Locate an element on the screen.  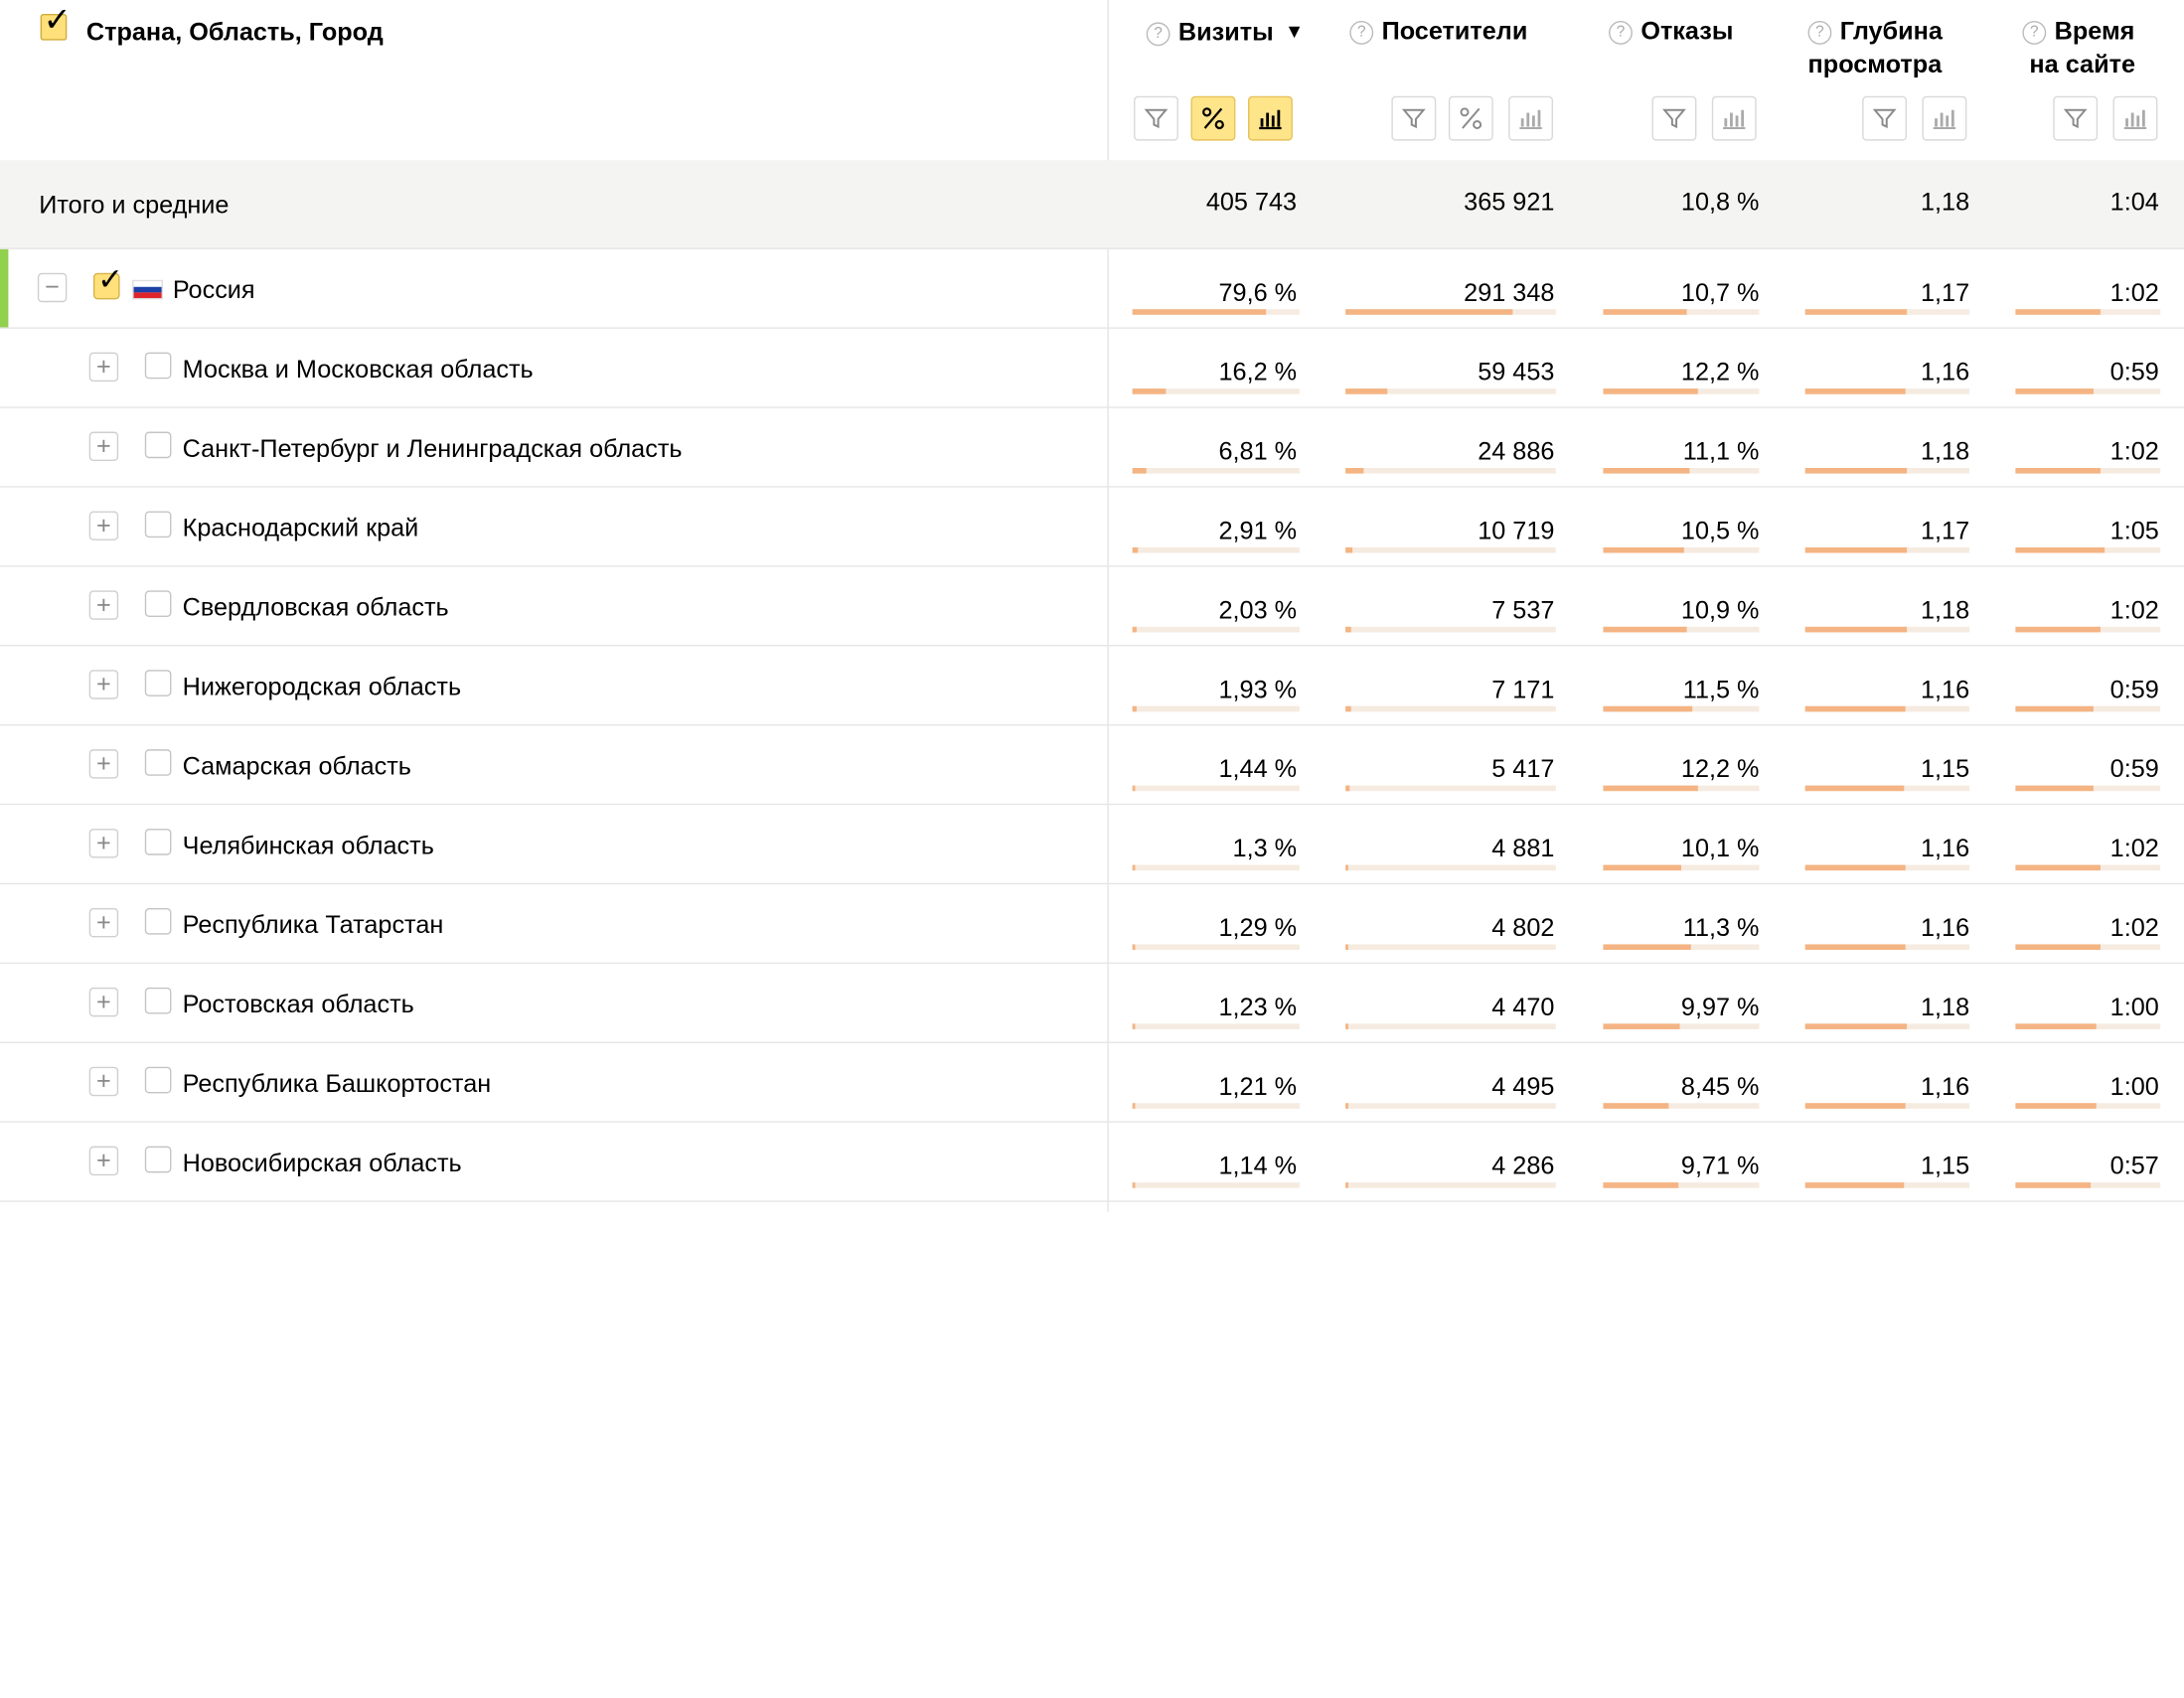
bounce-bars-button is located at coordinates (1734, 118).